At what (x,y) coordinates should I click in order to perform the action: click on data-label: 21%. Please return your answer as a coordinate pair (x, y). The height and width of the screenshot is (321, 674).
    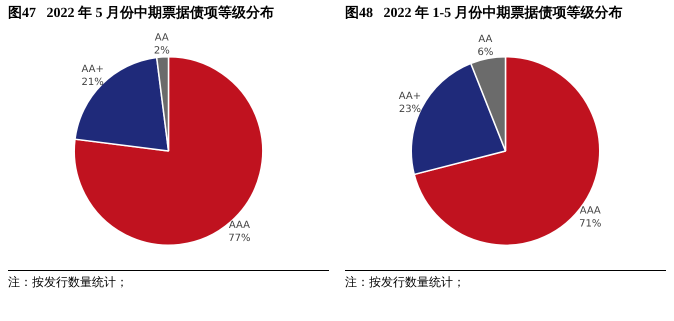
    Looking at the image, I should click on (93, 82).